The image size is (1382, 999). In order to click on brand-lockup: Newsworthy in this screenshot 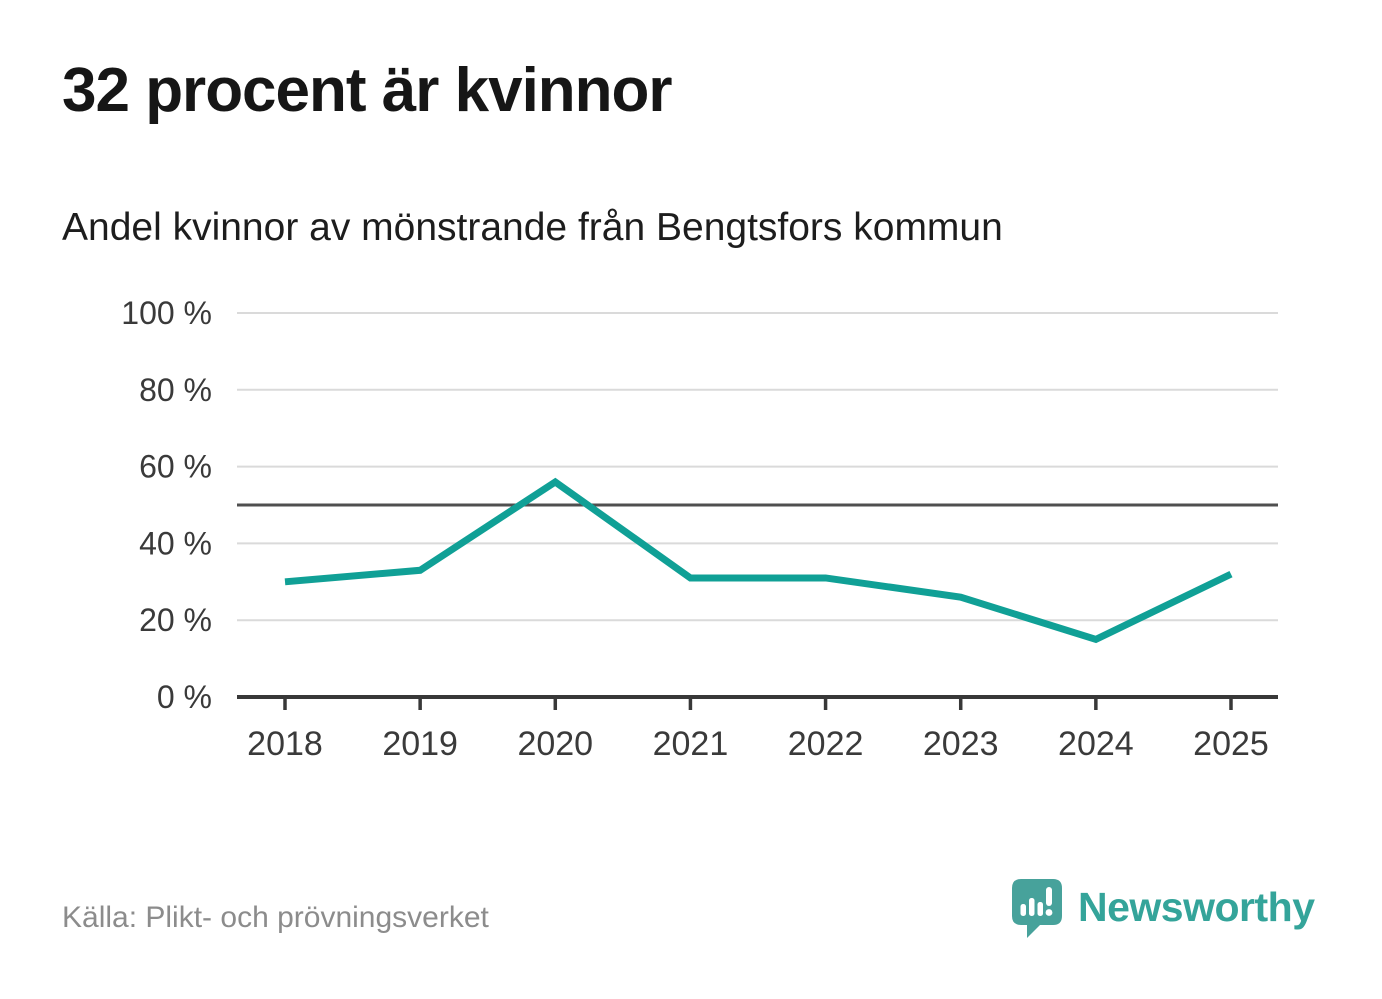, I will do `click(1163, 909)`.